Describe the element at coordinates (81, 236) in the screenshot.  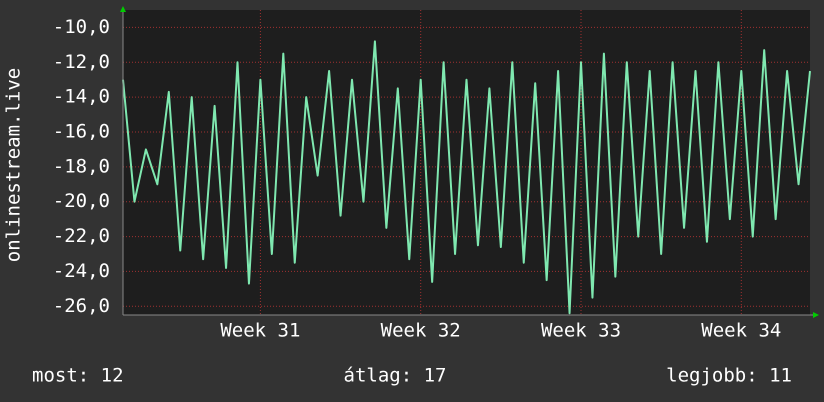
I see `y-tick-label: -22,0` at that location.